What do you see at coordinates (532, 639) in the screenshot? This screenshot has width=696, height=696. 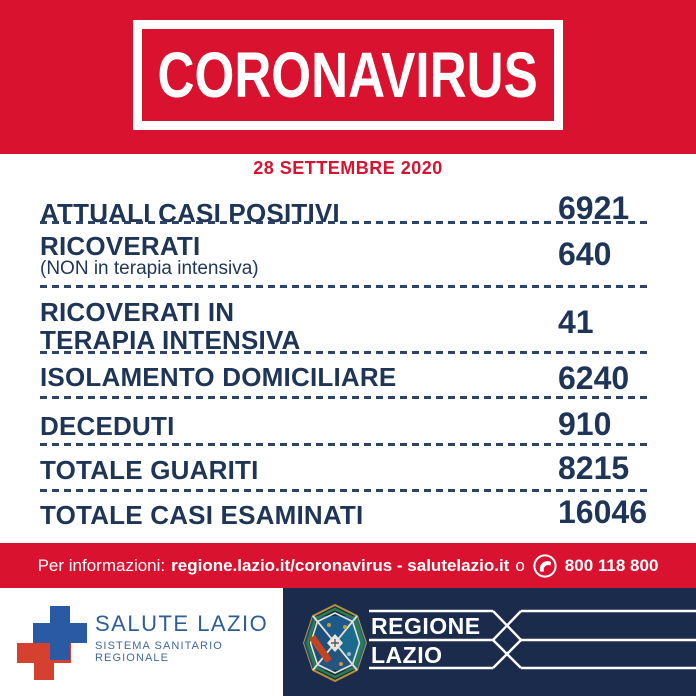 I see `regione-lazio-ribbon-lines` at bounding box center [532, 639].